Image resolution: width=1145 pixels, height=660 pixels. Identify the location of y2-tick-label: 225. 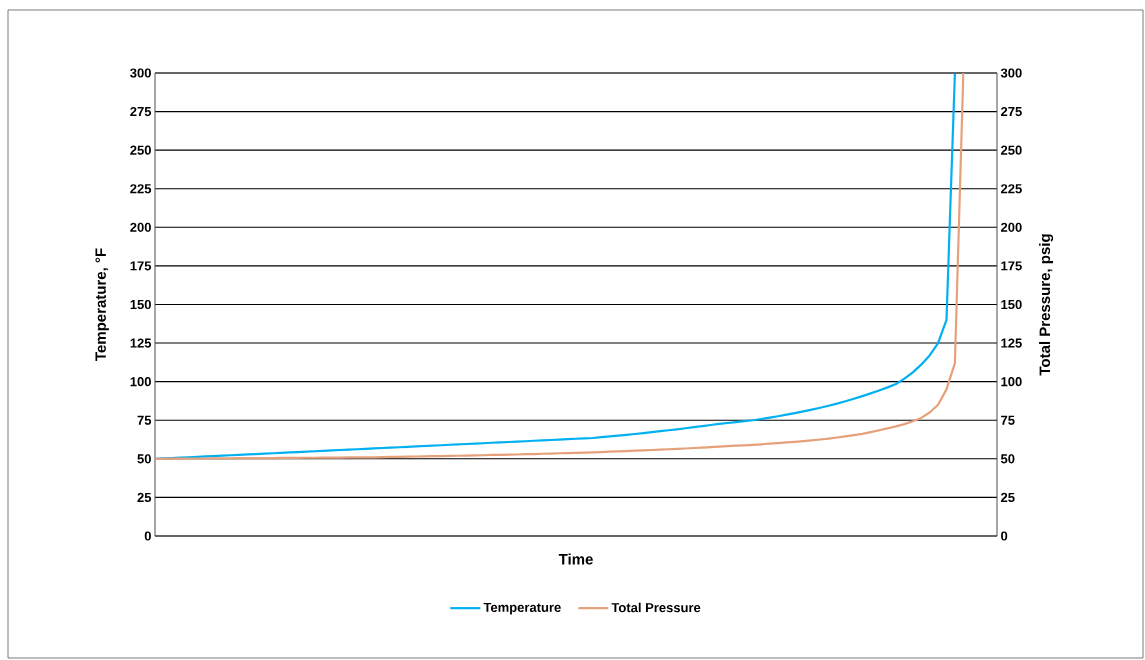
(1011, 189).